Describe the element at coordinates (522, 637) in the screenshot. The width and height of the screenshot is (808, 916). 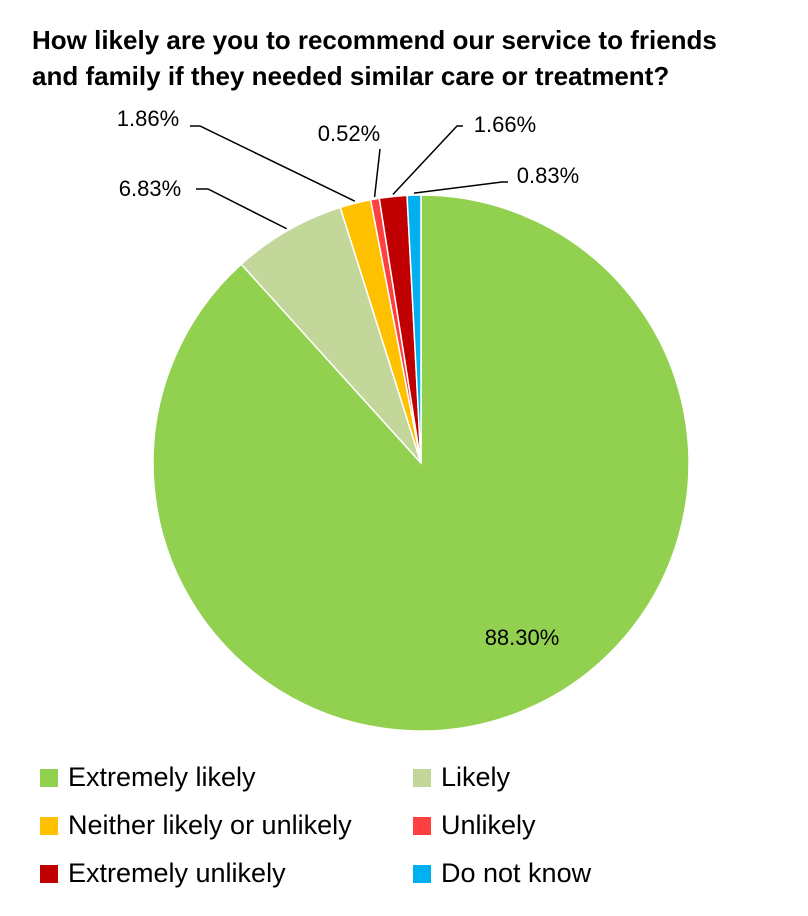
I see `data-label-extremely-likely: 88.30%` at that location.